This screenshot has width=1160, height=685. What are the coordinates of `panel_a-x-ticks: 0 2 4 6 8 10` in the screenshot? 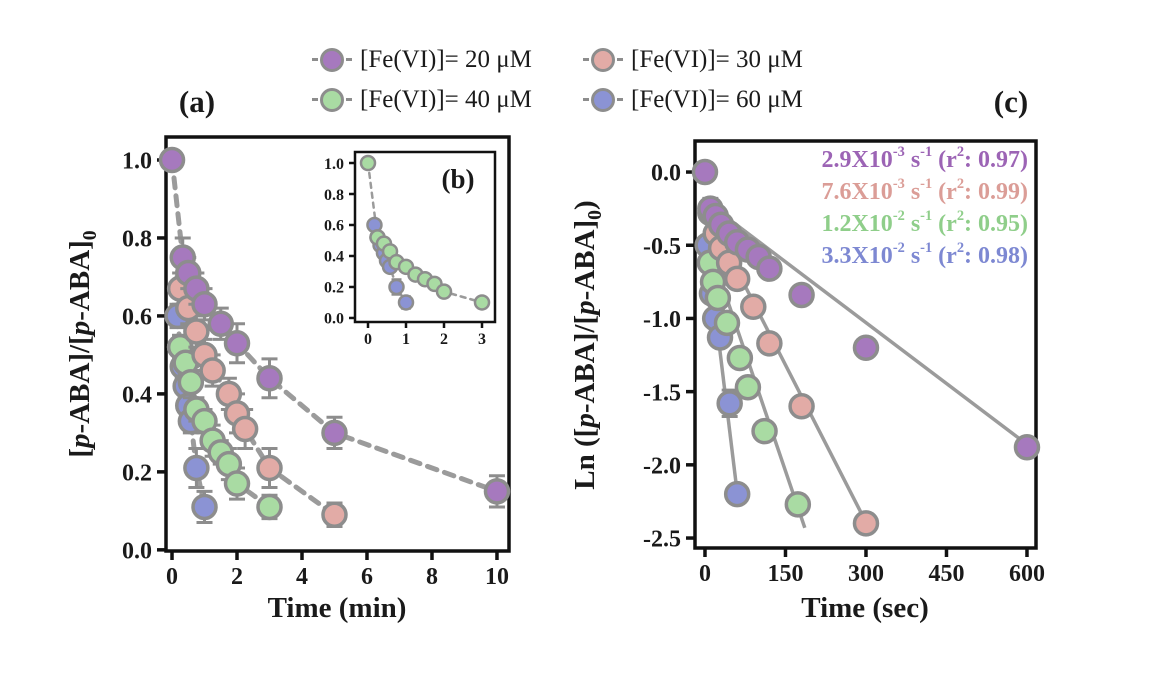 It's located at (337, 570).